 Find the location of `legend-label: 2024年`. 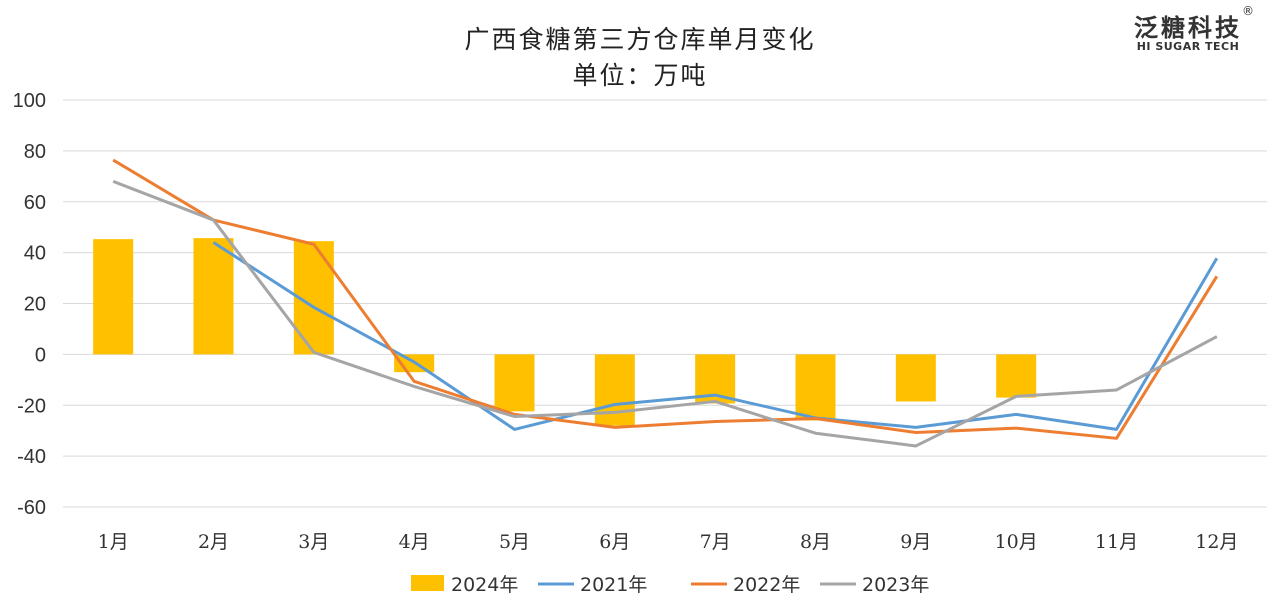

legend-label: 2024年 is located at coordinates (484, 585).